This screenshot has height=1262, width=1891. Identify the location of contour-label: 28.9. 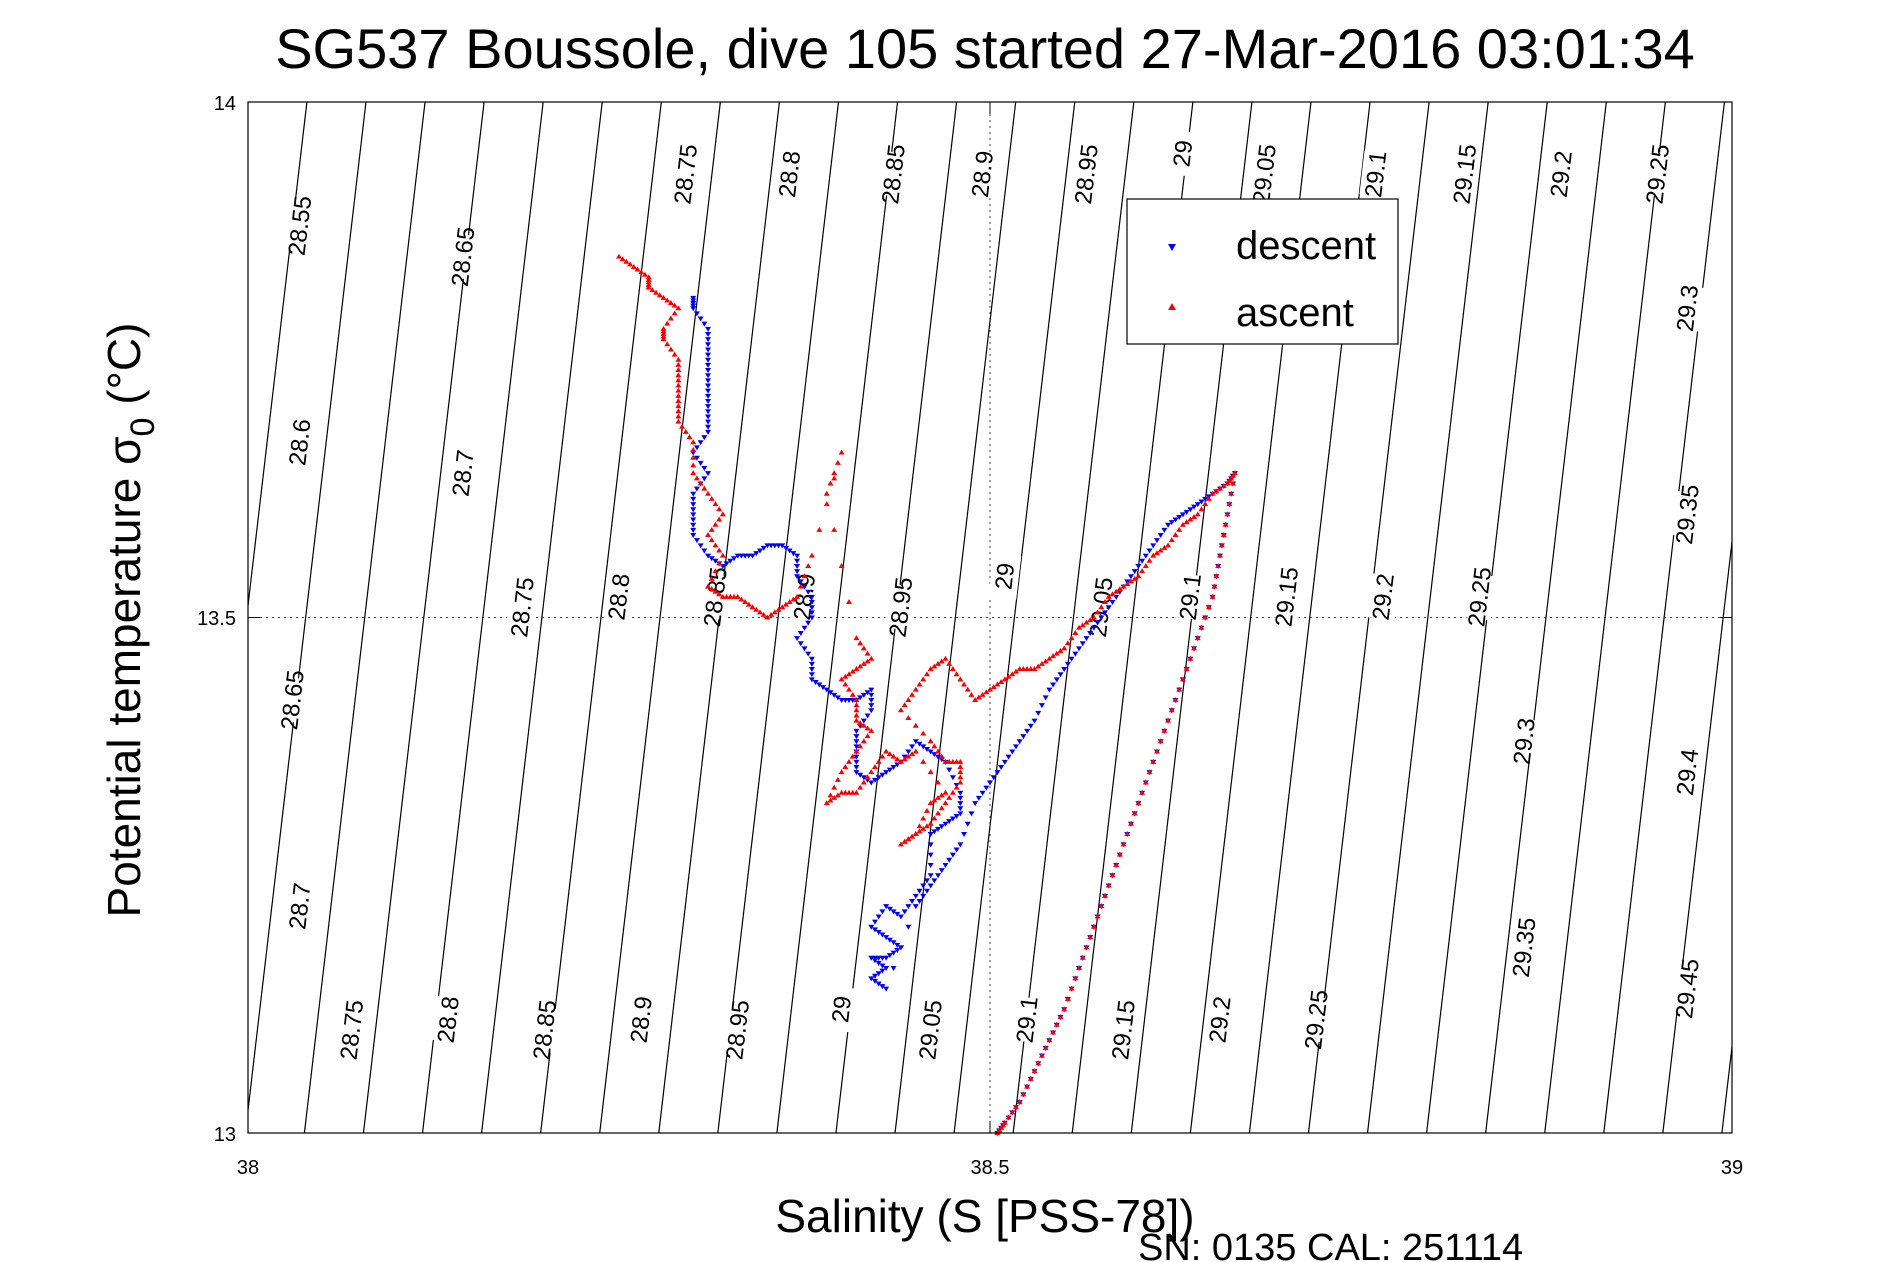
(983, 174).